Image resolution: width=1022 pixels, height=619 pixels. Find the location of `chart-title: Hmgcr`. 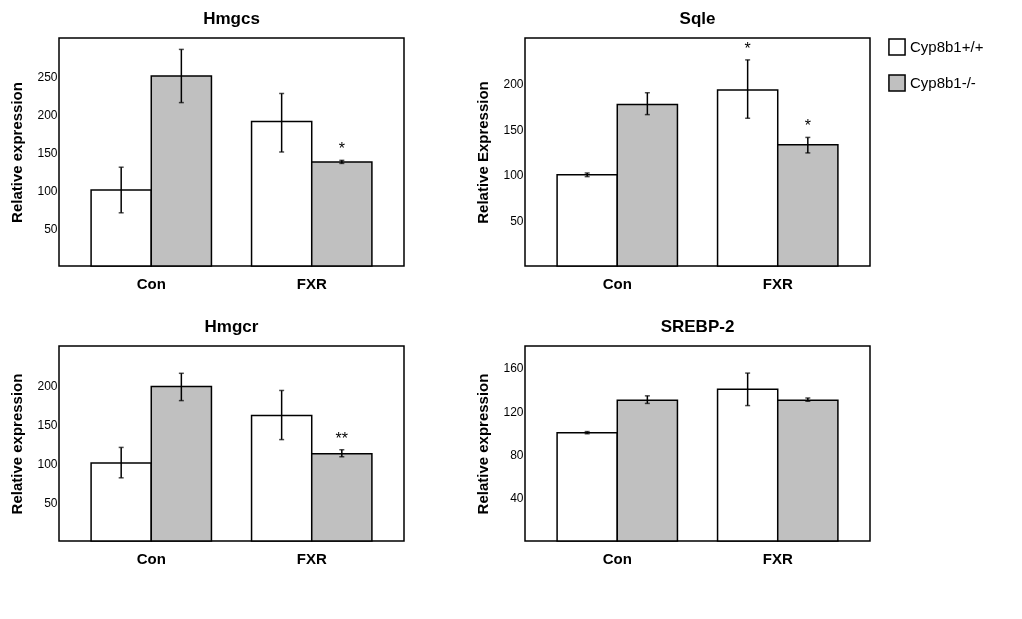

chart-title: Hmgcr is located at coordinates (231, 326).